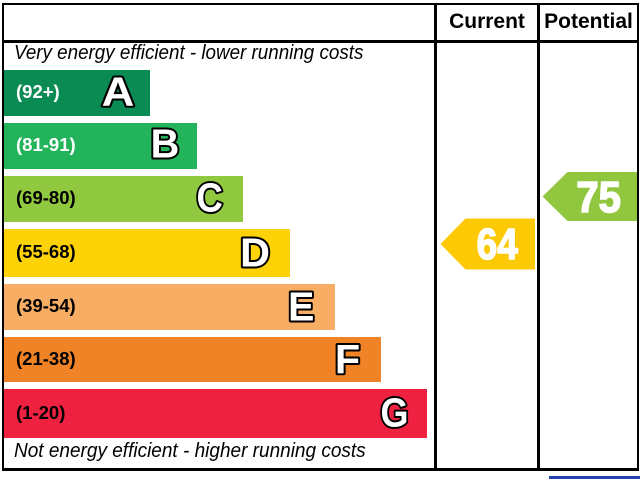 The width and height of the screenshot is (640, 479). I want to click on svg-text: 75, so click(598, 196).